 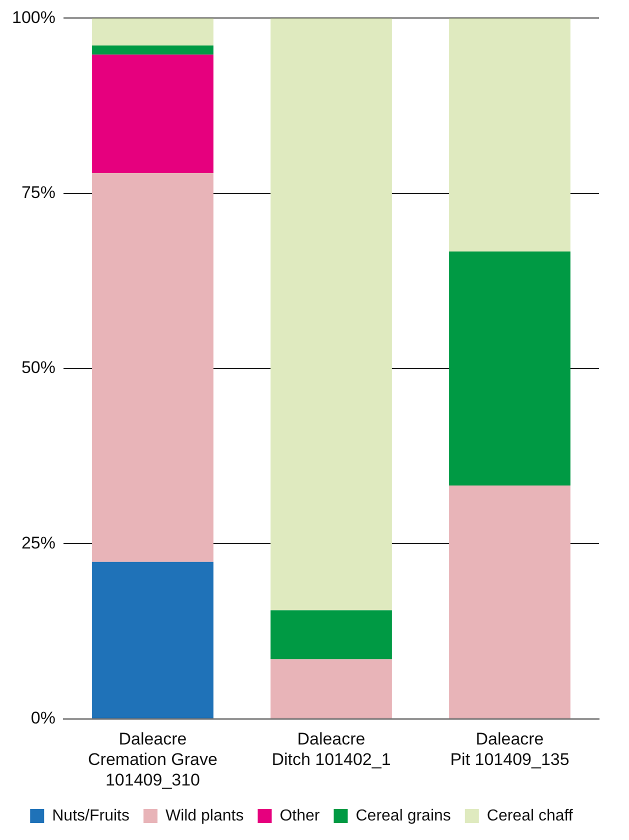 What do you see at coordinates (530, 815) in the screenshot?
I see `legend-label: Cereal chaff` at bounding box center [530, 815].